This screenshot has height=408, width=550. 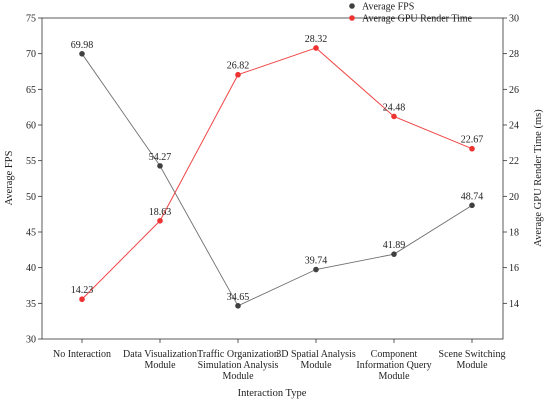 I want to click on right-tick-label: 28, so click(x=514, y=54).